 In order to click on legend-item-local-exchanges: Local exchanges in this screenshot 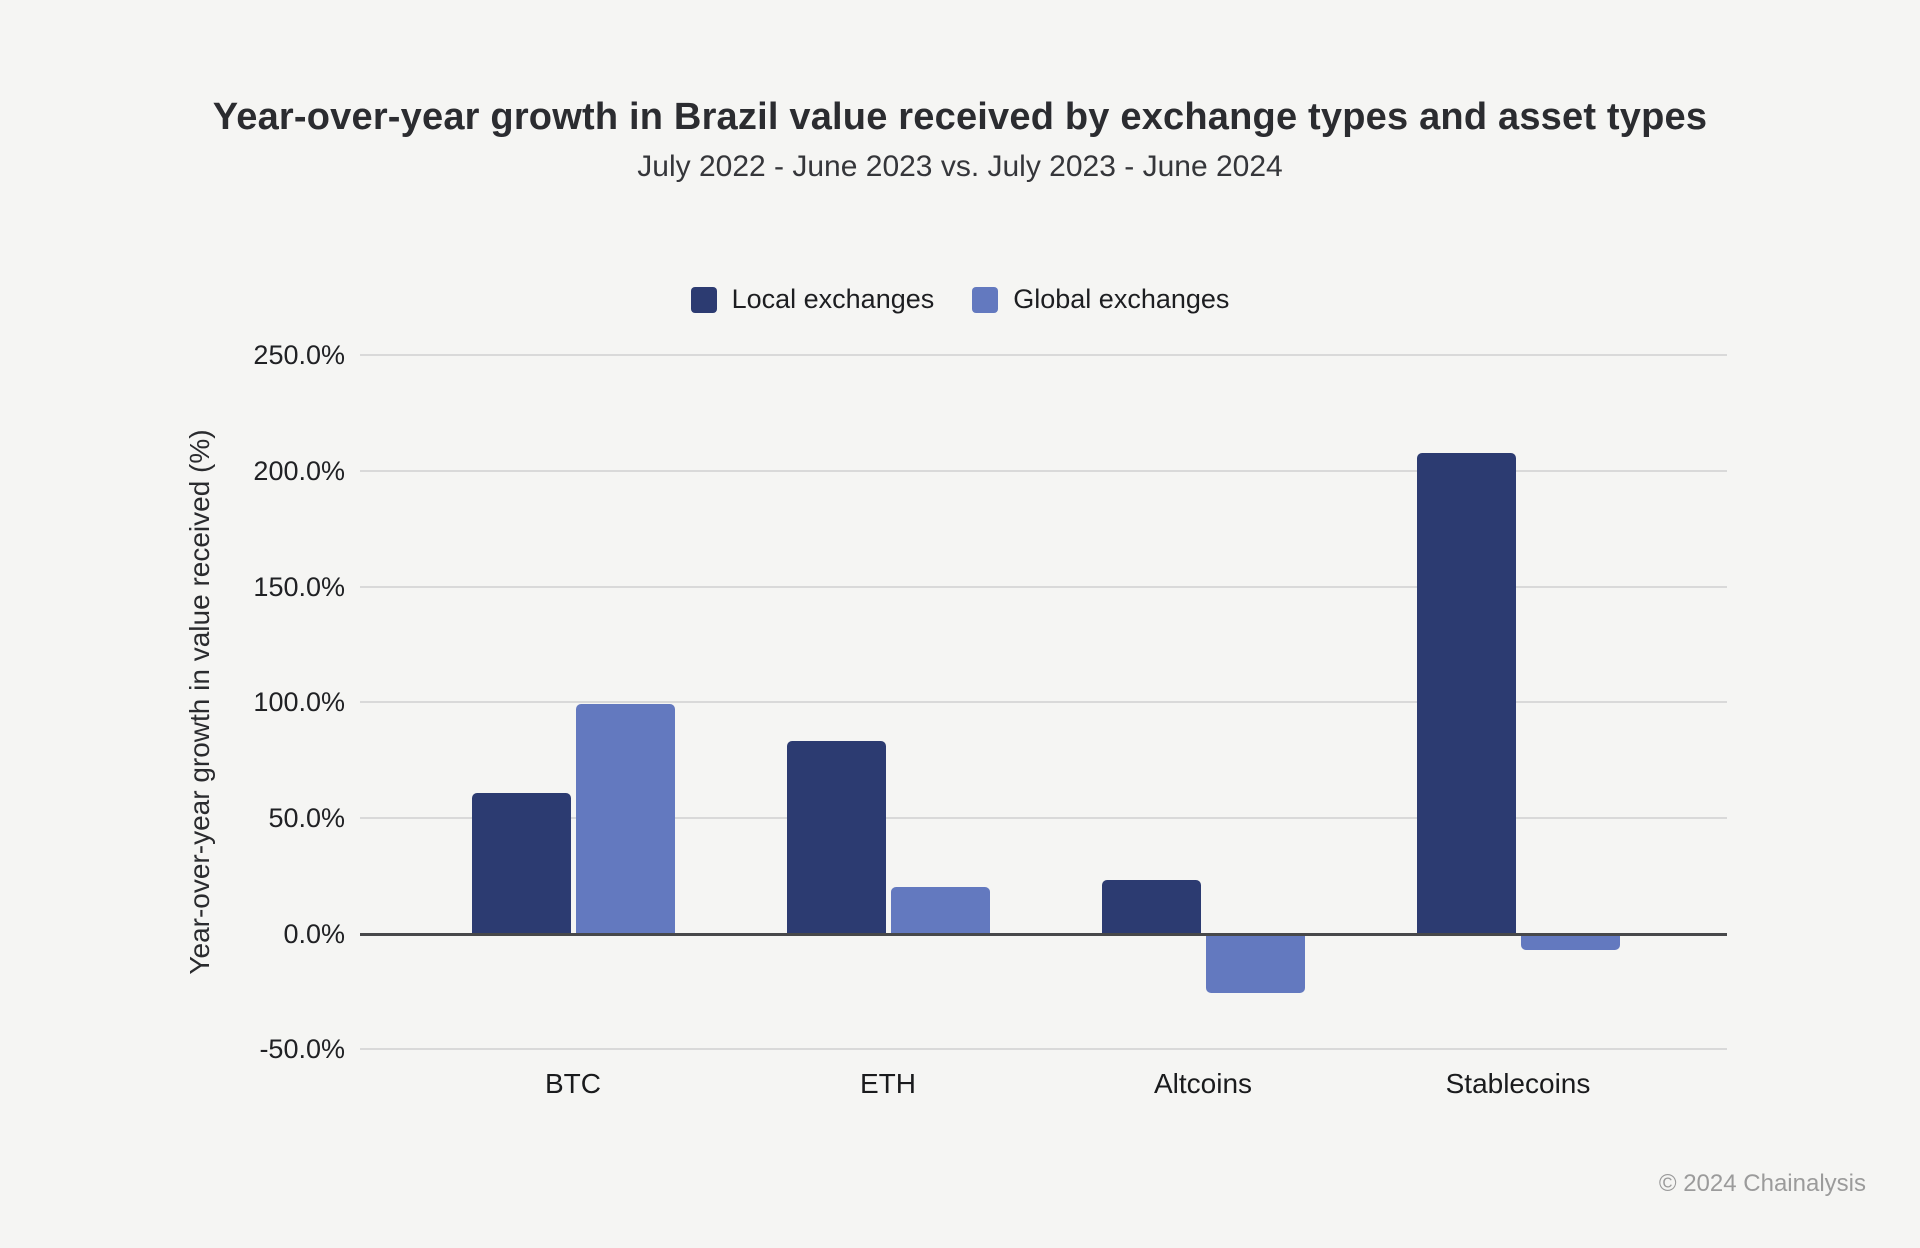, I will do `click(812, 299)`.